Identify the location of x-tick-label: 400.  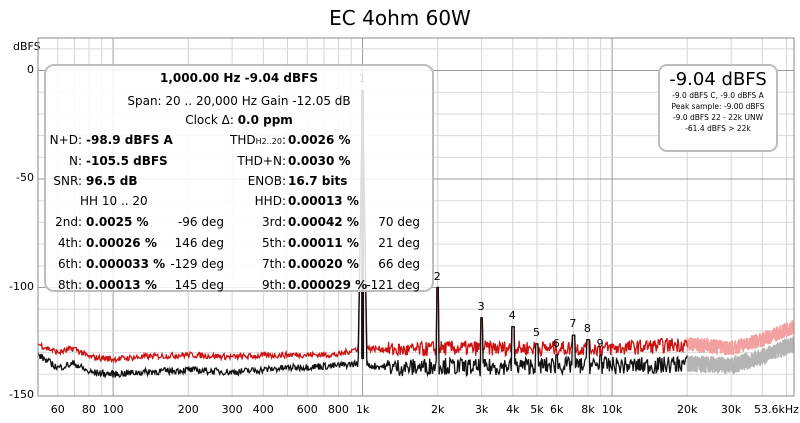
(263, 409).